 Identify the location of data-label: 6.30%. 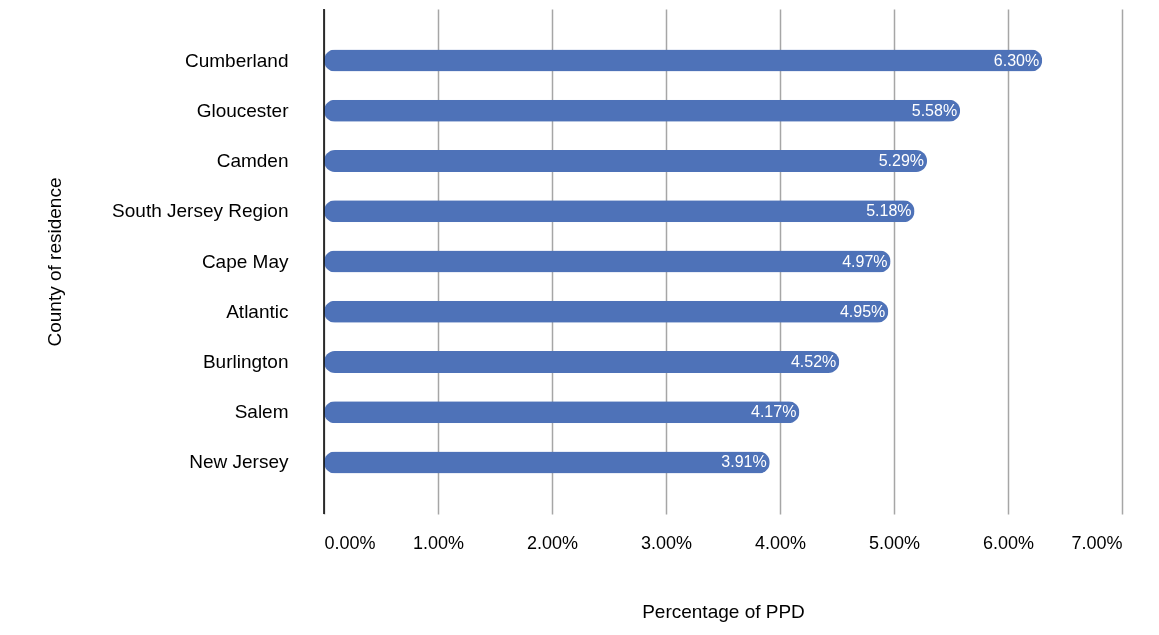
(1016, 60).